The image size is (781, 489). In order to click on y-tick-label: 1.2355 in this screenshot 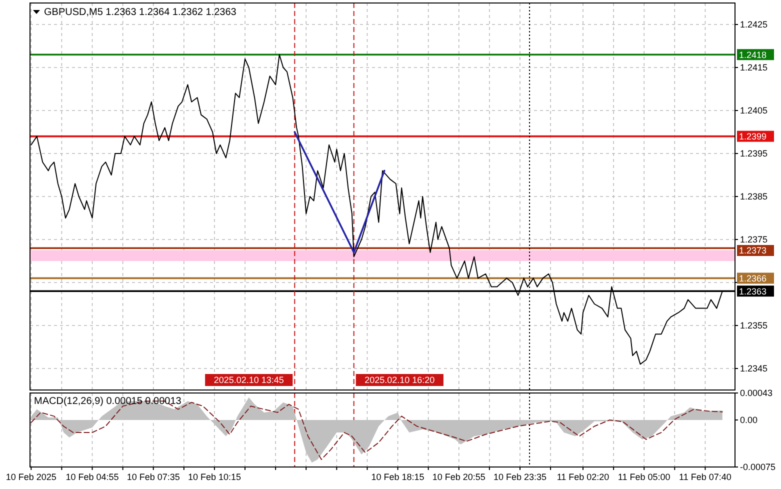, I will do `click(754, 325)`.